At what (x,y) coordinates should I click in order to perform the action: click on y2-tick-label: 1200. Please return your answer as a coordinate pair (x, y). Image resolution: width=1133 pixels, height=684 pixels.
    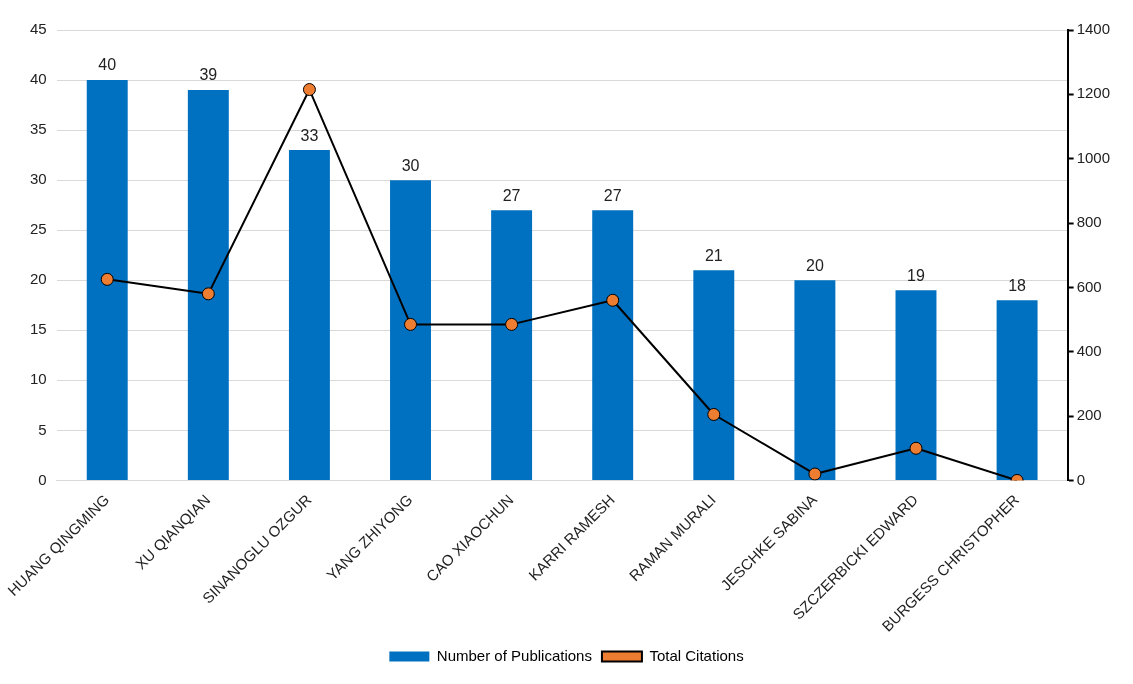
    Looking at the image, I should click on (1093, 93).